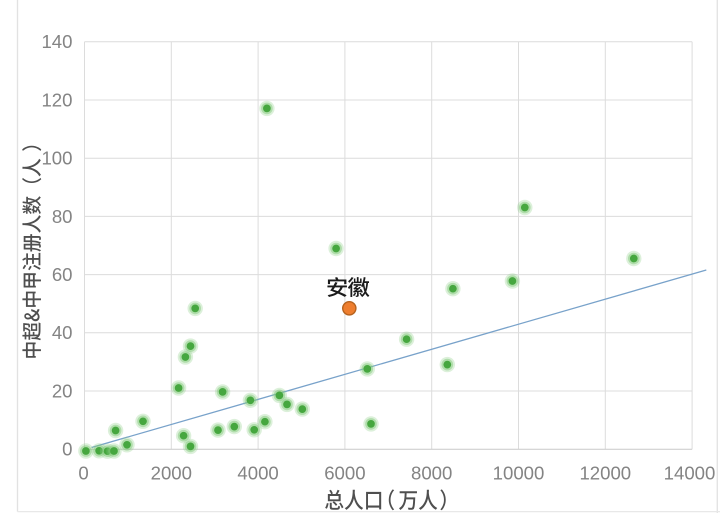  What do you see at coordinates (257, 473) in the screenshot?
I see `svg-text: 4000` at bounding box center [257, 473].